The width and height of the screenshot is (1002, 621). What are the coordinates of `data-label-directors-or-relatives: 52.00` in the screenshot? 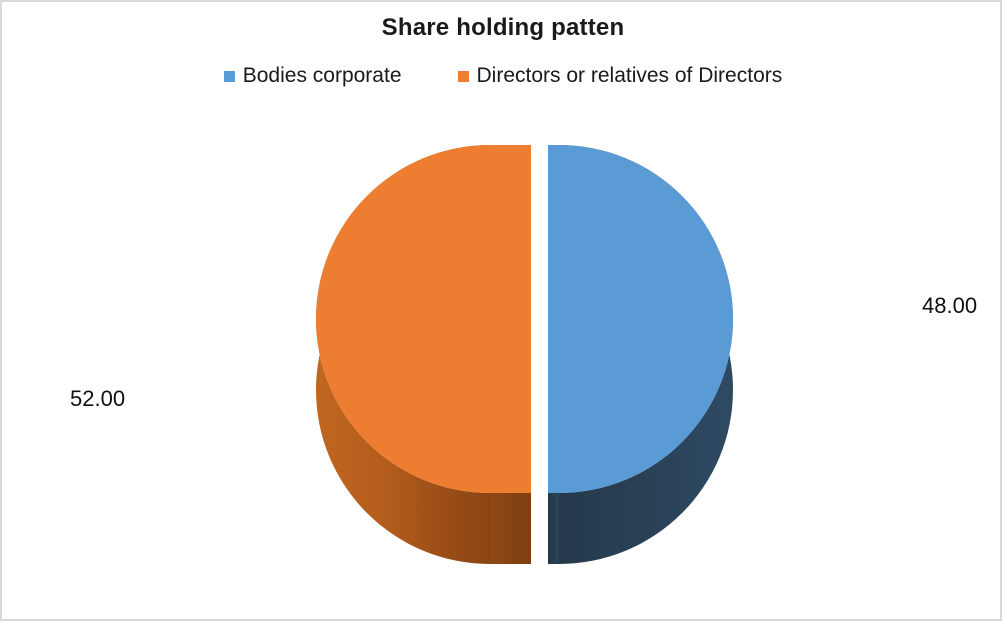 It's located at (98, 398).